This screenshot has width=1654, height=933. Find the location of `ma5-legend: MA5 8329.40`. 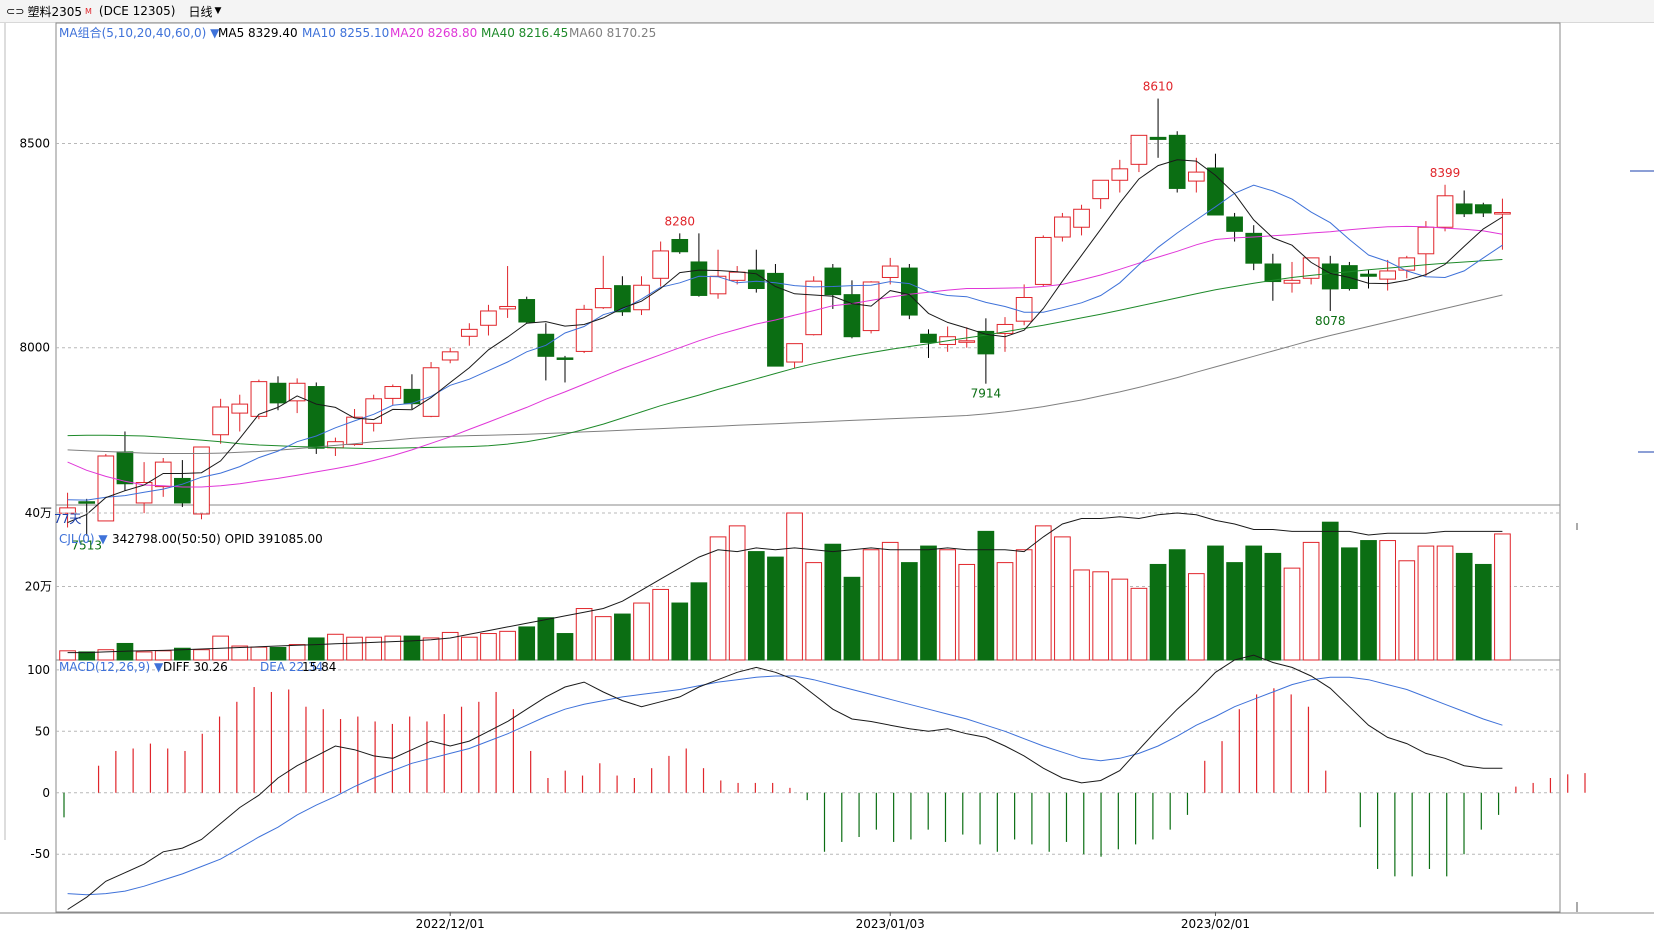

ma5-legend: MA5 8329.40 is located at coordinates (258, 33).